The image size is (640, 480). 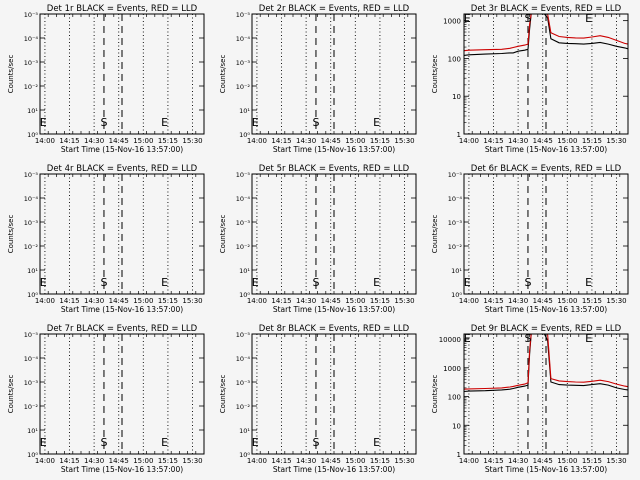 I want to click on chart-title: Det 3r BLACK = Events, RED = LLD, so click(x=546, y=9).